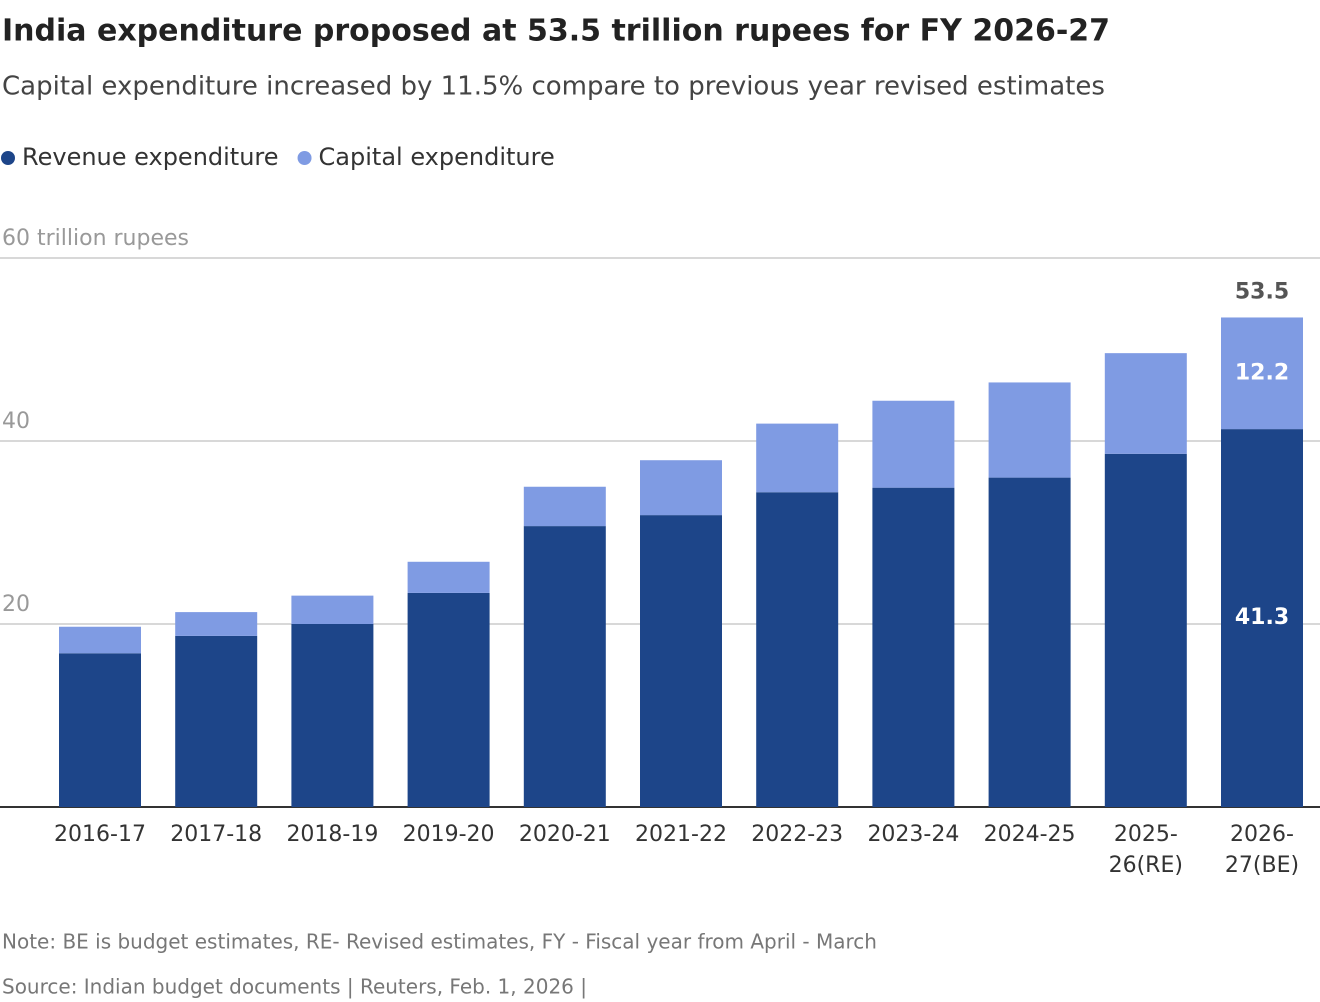 The image size is (1320, 1002). What do you see at coordinates (100, 834) in the screenshot?
I see `x-tick-label: 2016-17` at bounding box center [100, 834].